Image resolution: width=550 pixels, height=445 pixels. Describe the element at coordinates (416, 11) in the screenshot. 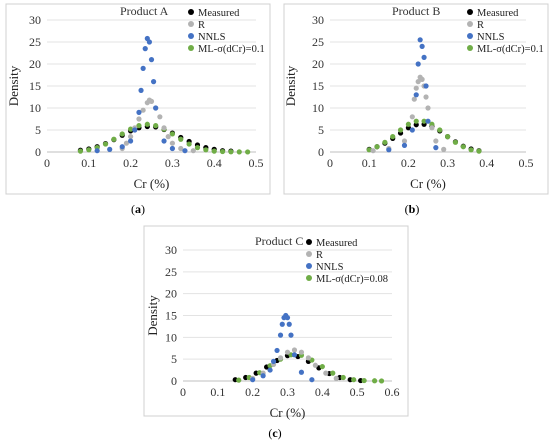

I see `chart-title: Product B` at that location.